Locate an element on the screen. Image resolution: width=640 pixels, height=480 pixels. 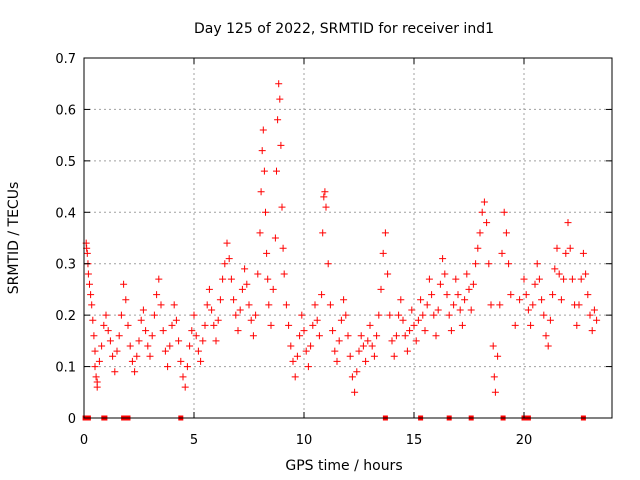
y-tick-label: 0.2 is located at coordinates (65, 316).